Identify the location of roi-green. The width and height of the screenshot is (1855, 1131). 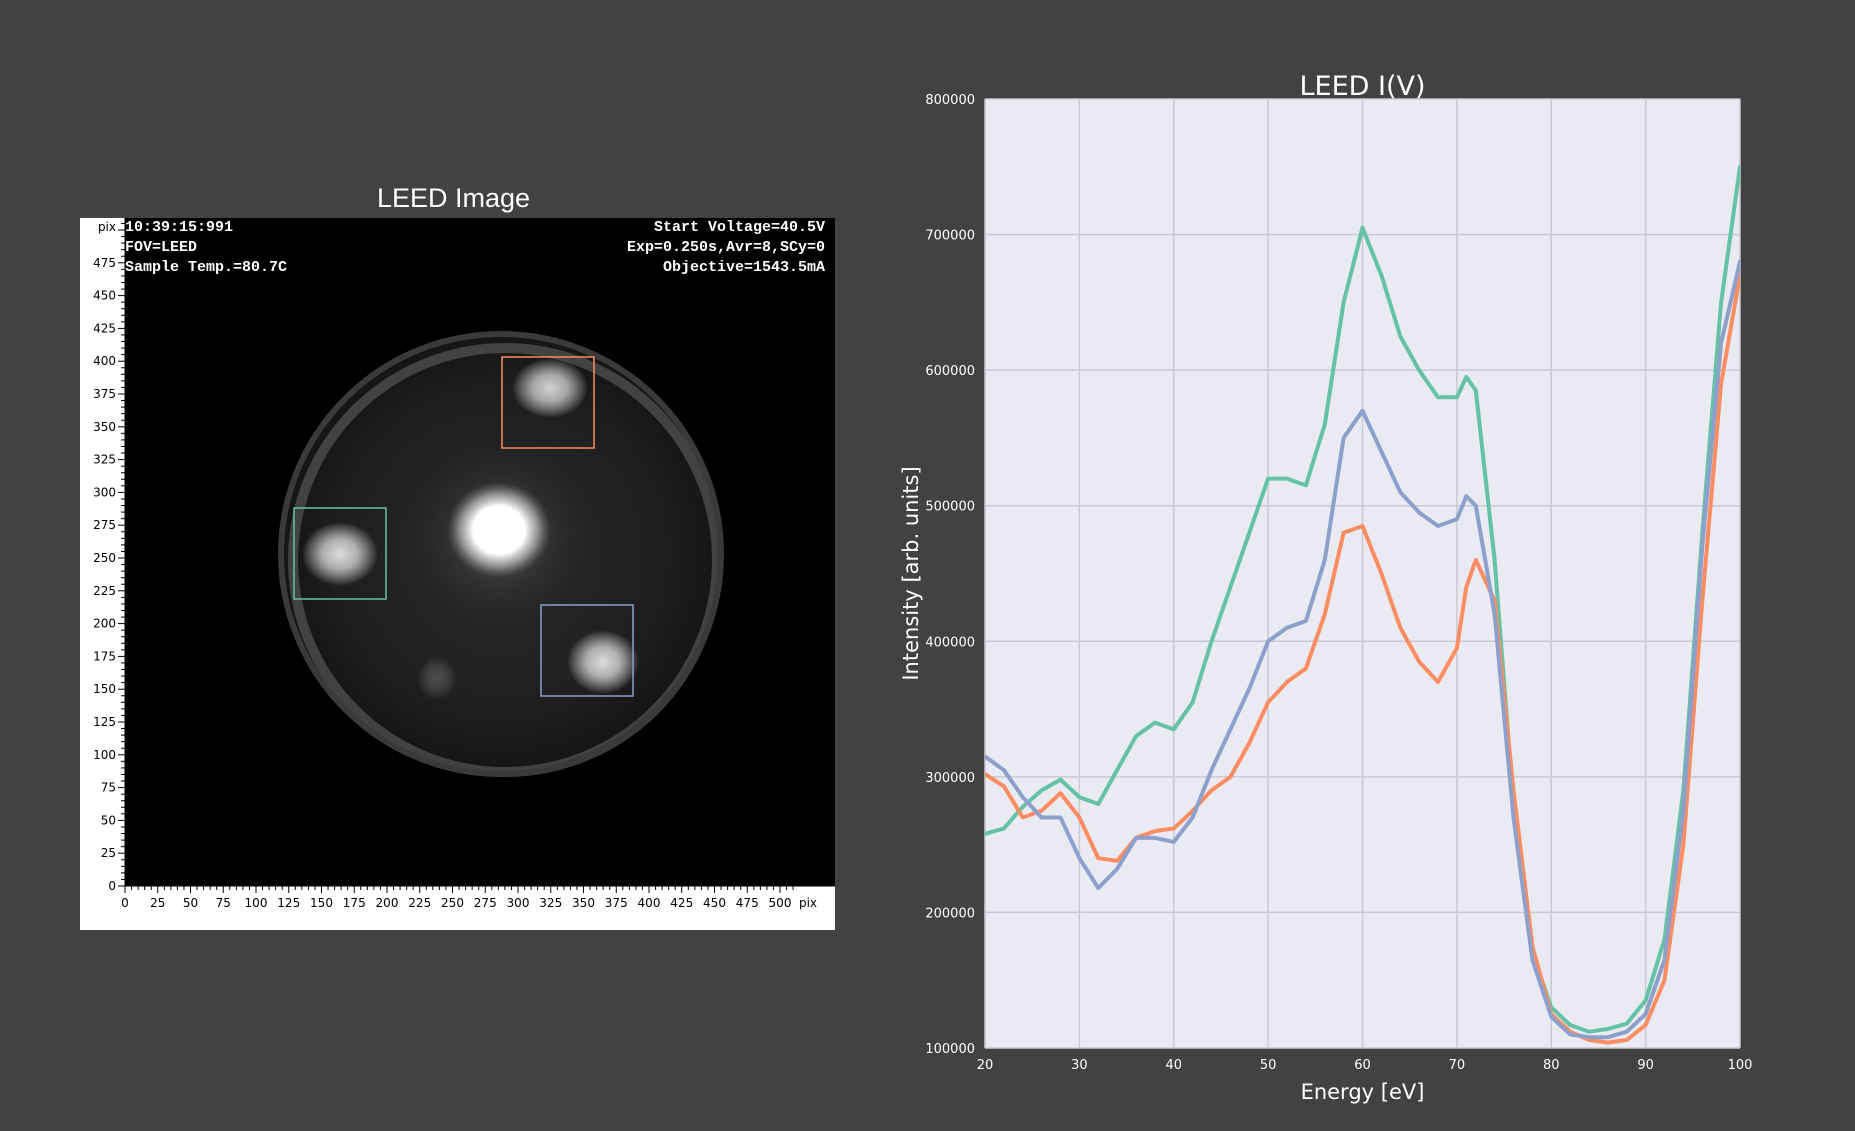
(340, 553).